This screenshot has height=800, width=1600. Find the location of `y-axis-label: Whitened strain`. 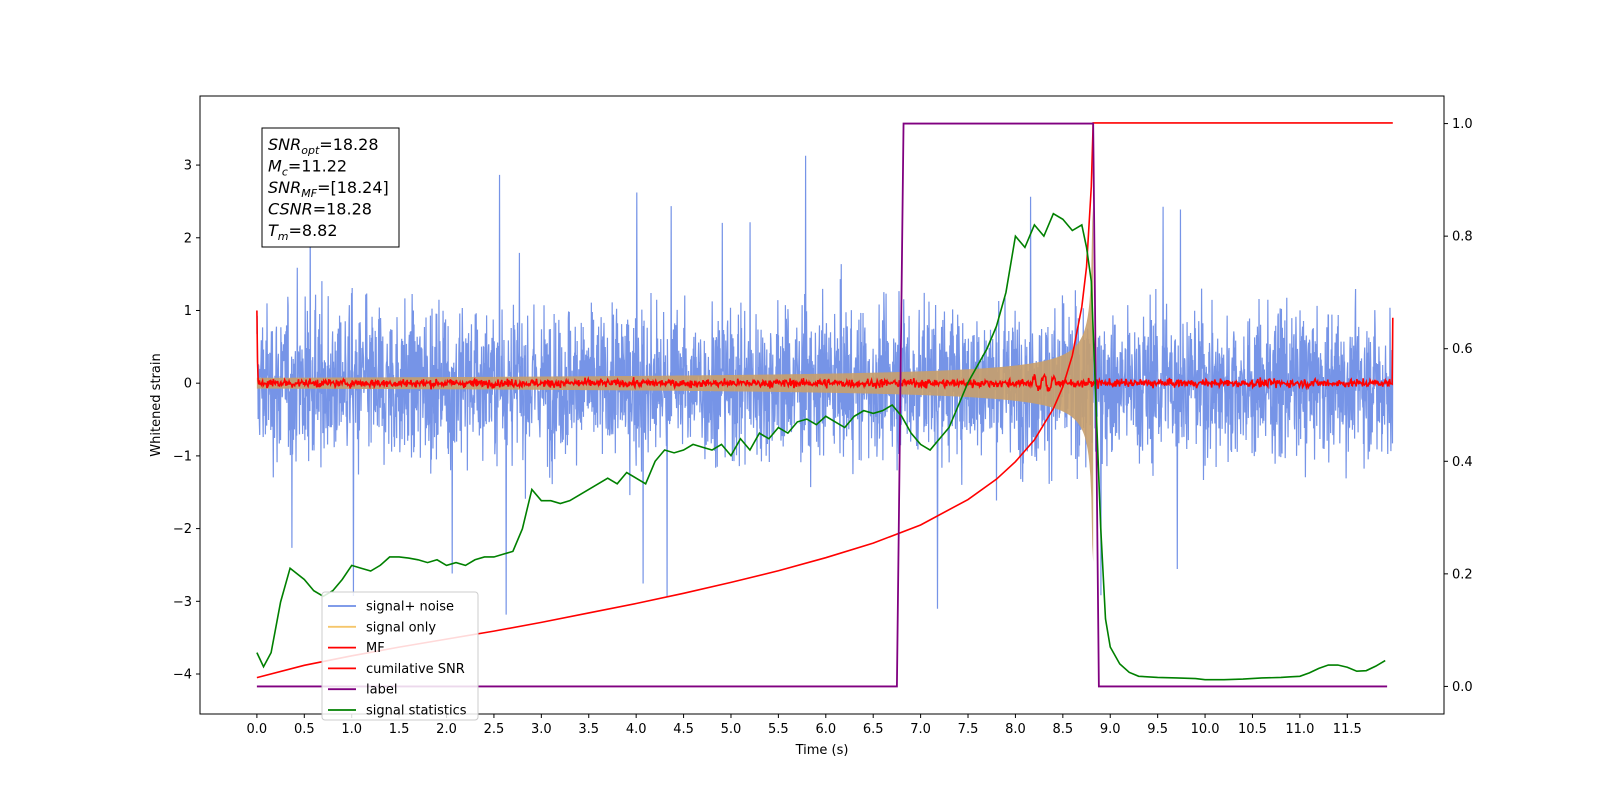

y-axis-label: Whitened strain is located at coordinates (156, 404).